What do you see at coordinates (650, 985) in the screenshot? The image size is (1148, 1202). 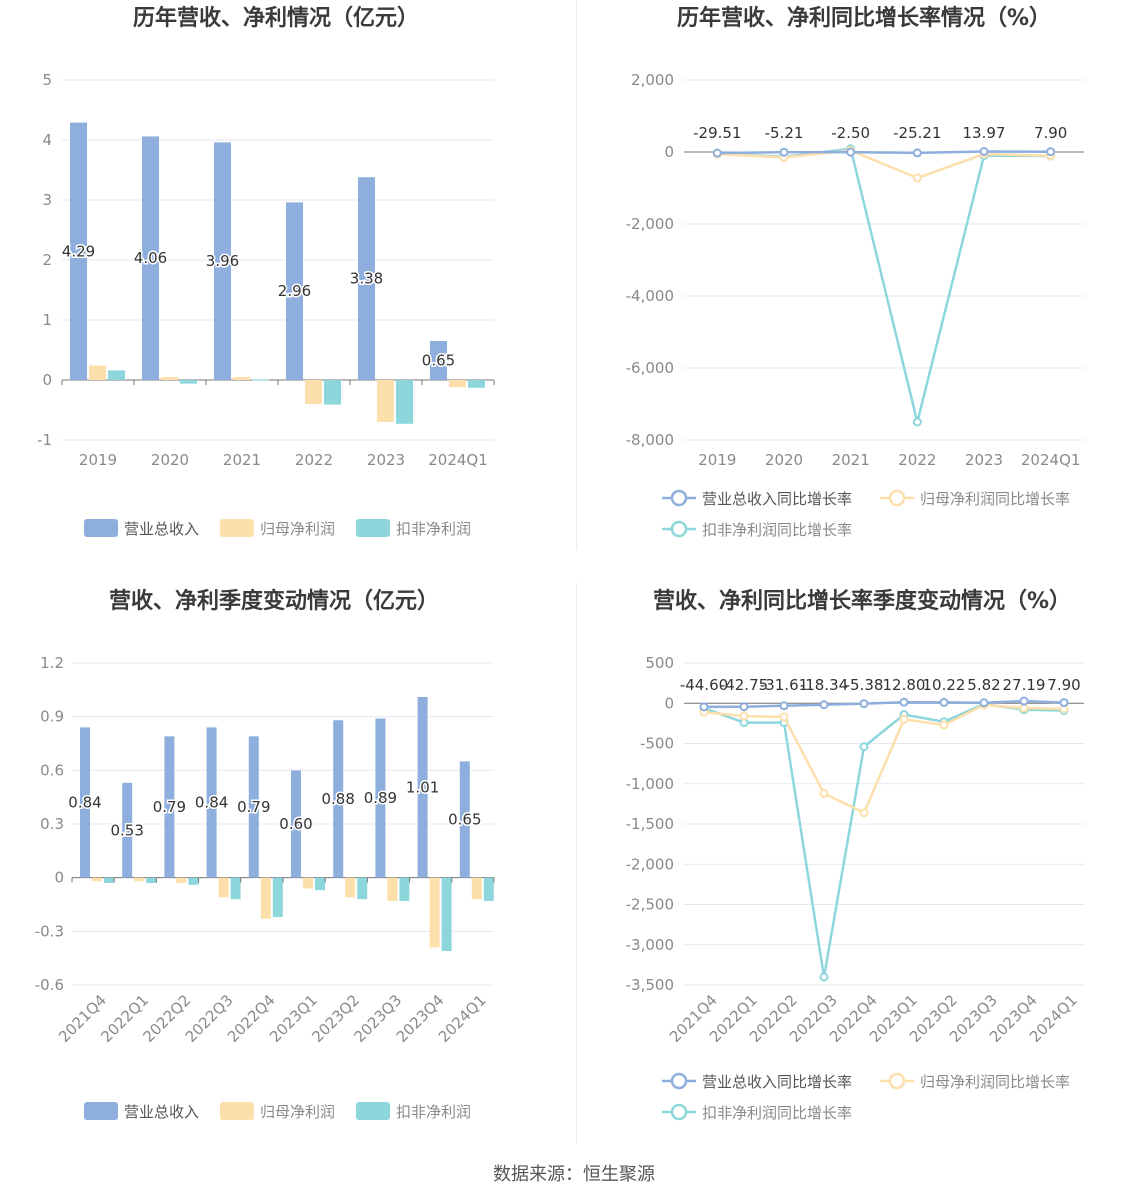 I see `y-tick-label: -3,500` at bounding box center [650, 985].